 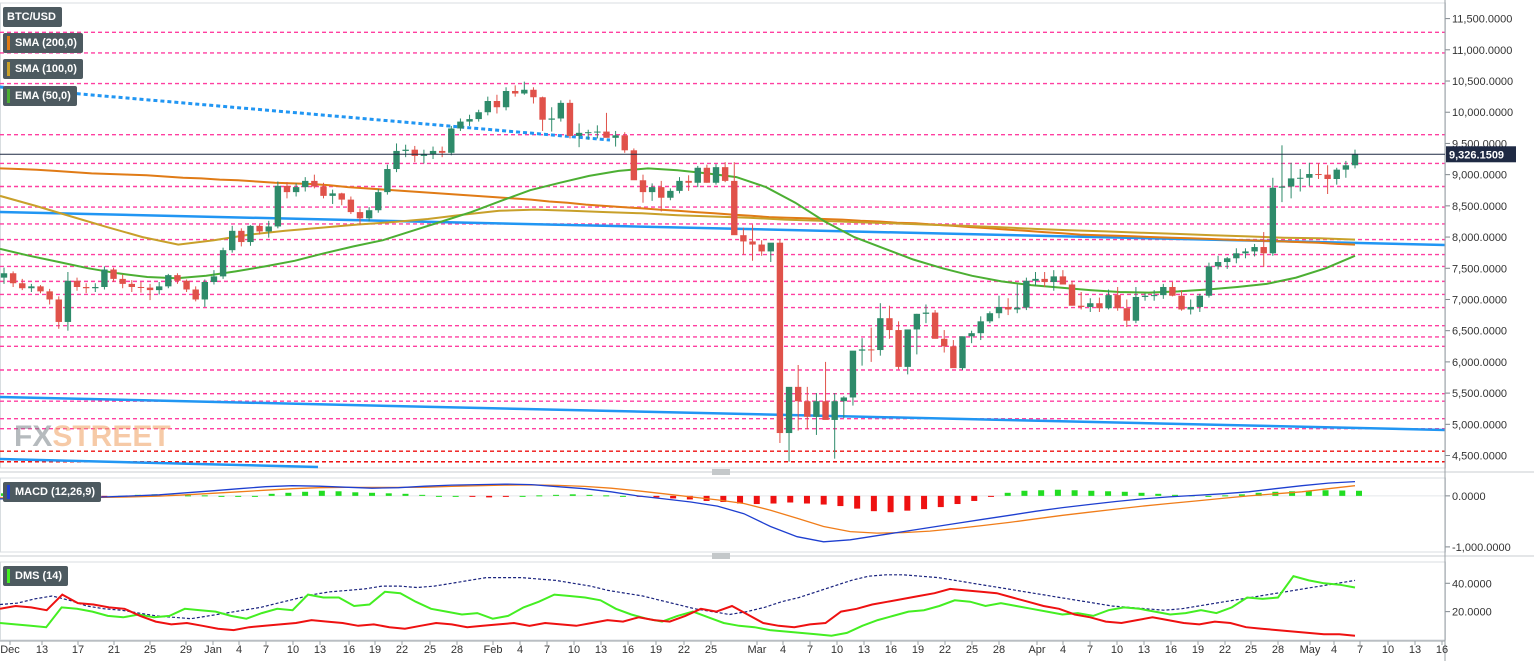 What do you see at coordinates (678, 220) in the screenshot?
I see `sma100-line` at bounding box center [678, 220].